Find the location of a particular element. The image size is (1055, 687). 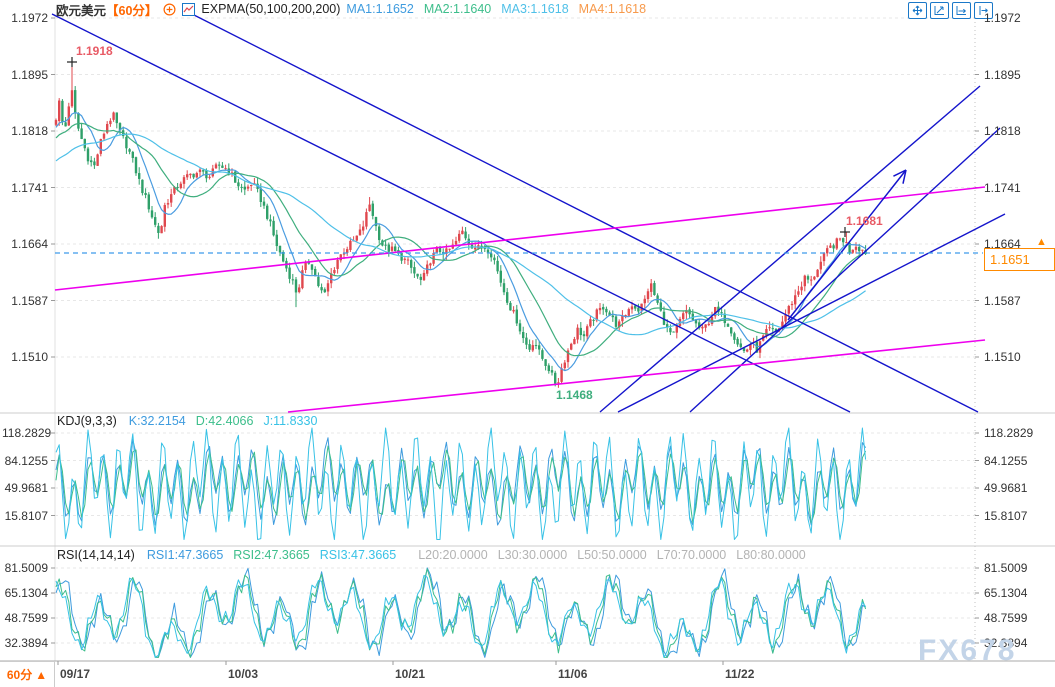

y-axis-label-left: 1.1895 is located at coordinates (29, 74).